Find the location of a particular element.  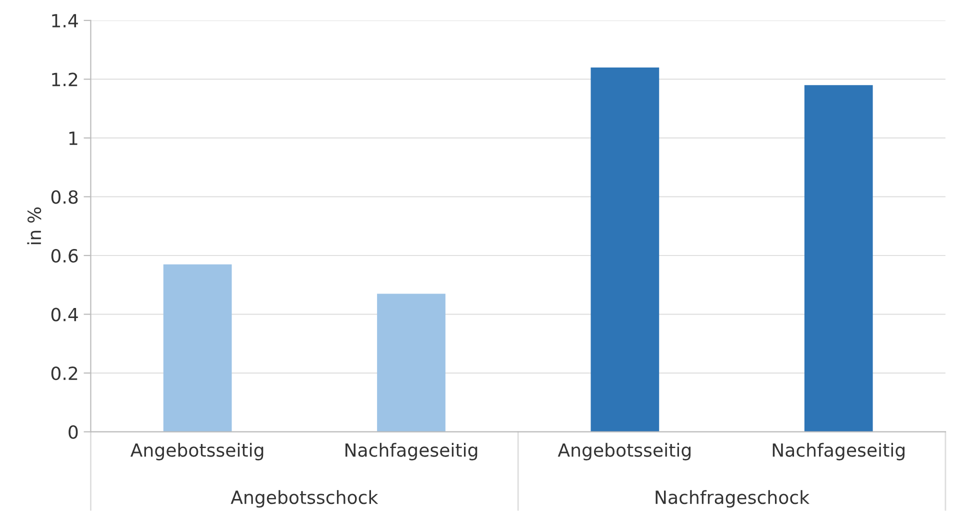

y-tick-label: 0.8 is located at coordinates (64, 197).